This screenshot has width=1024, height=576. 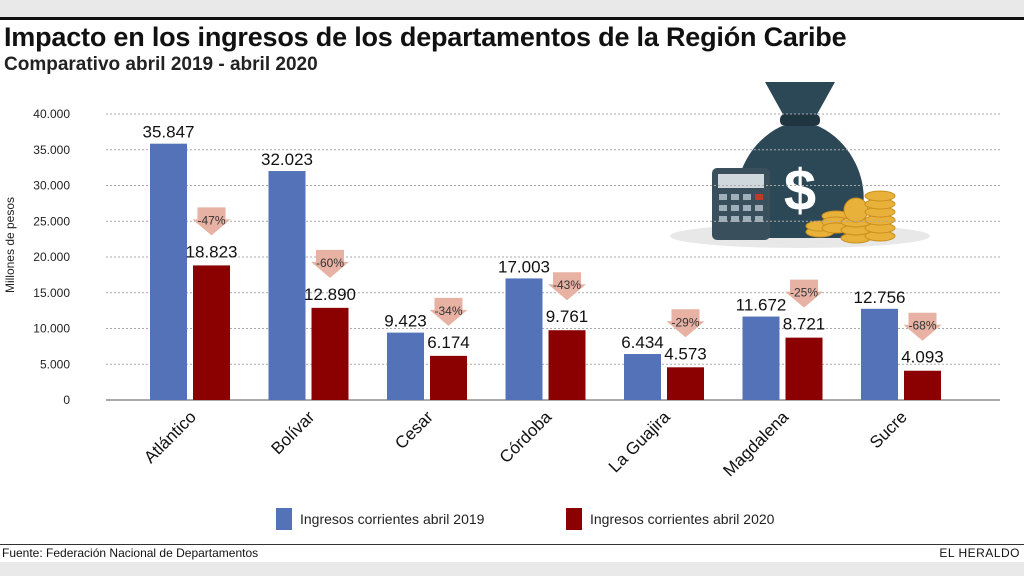 I want to click on data-label-2019: 9.423, so click(x=405, y=321).